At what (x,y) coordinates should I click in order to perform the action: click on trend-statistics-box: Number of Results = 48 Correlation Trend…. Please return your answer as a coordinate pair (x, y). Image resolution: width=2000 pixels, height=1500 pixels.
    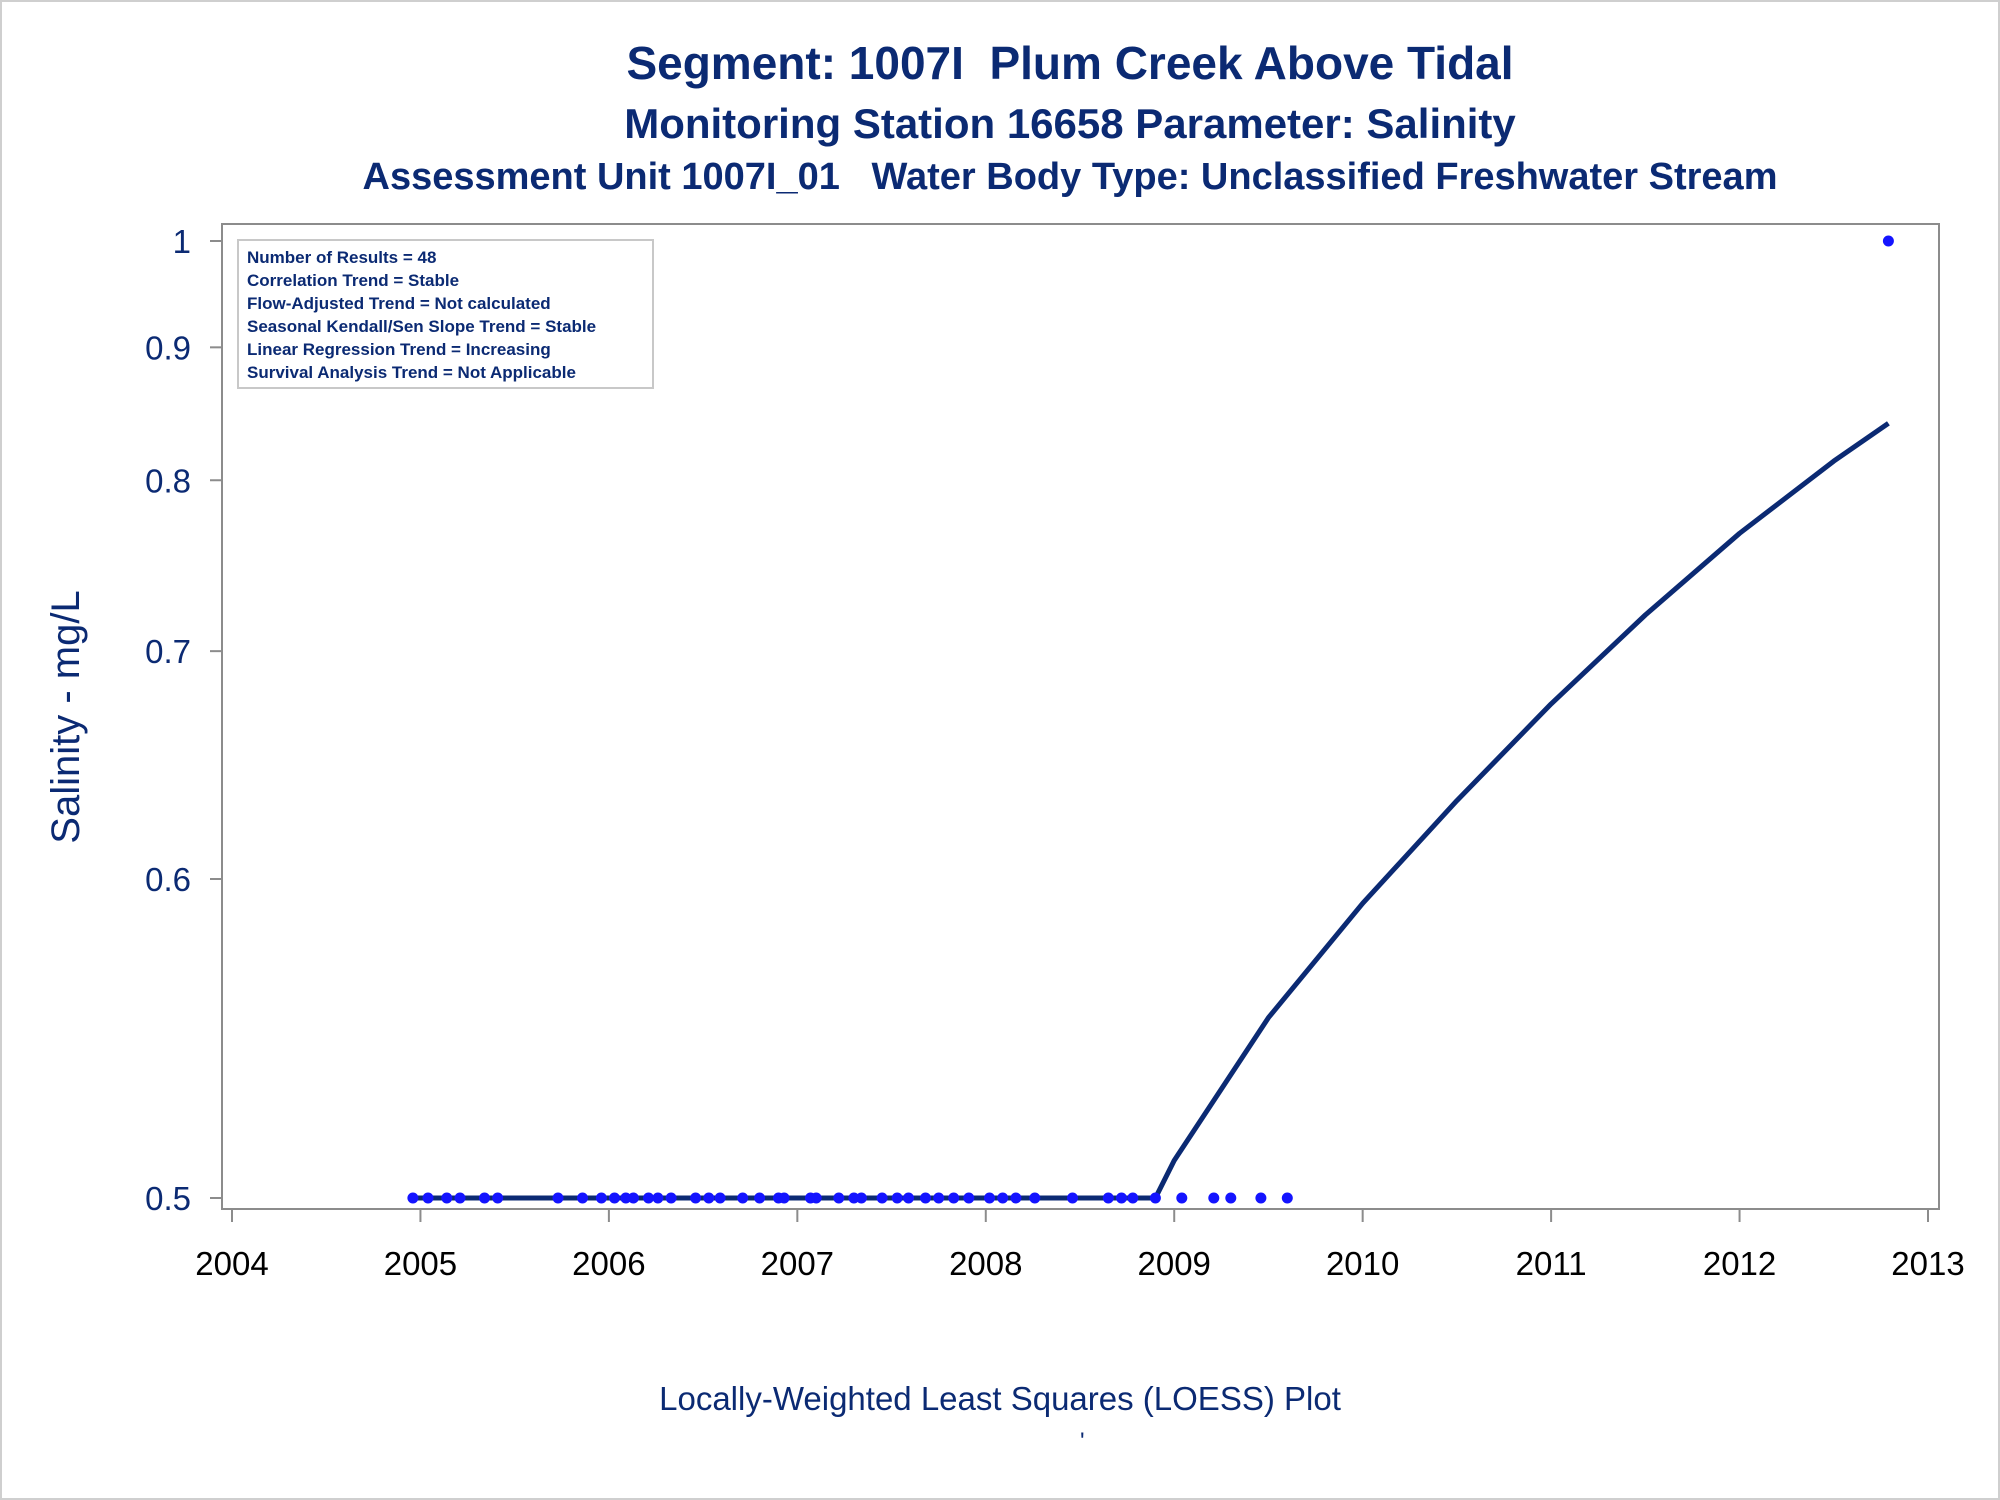
    Looking at the image, I should click on (445, 314).